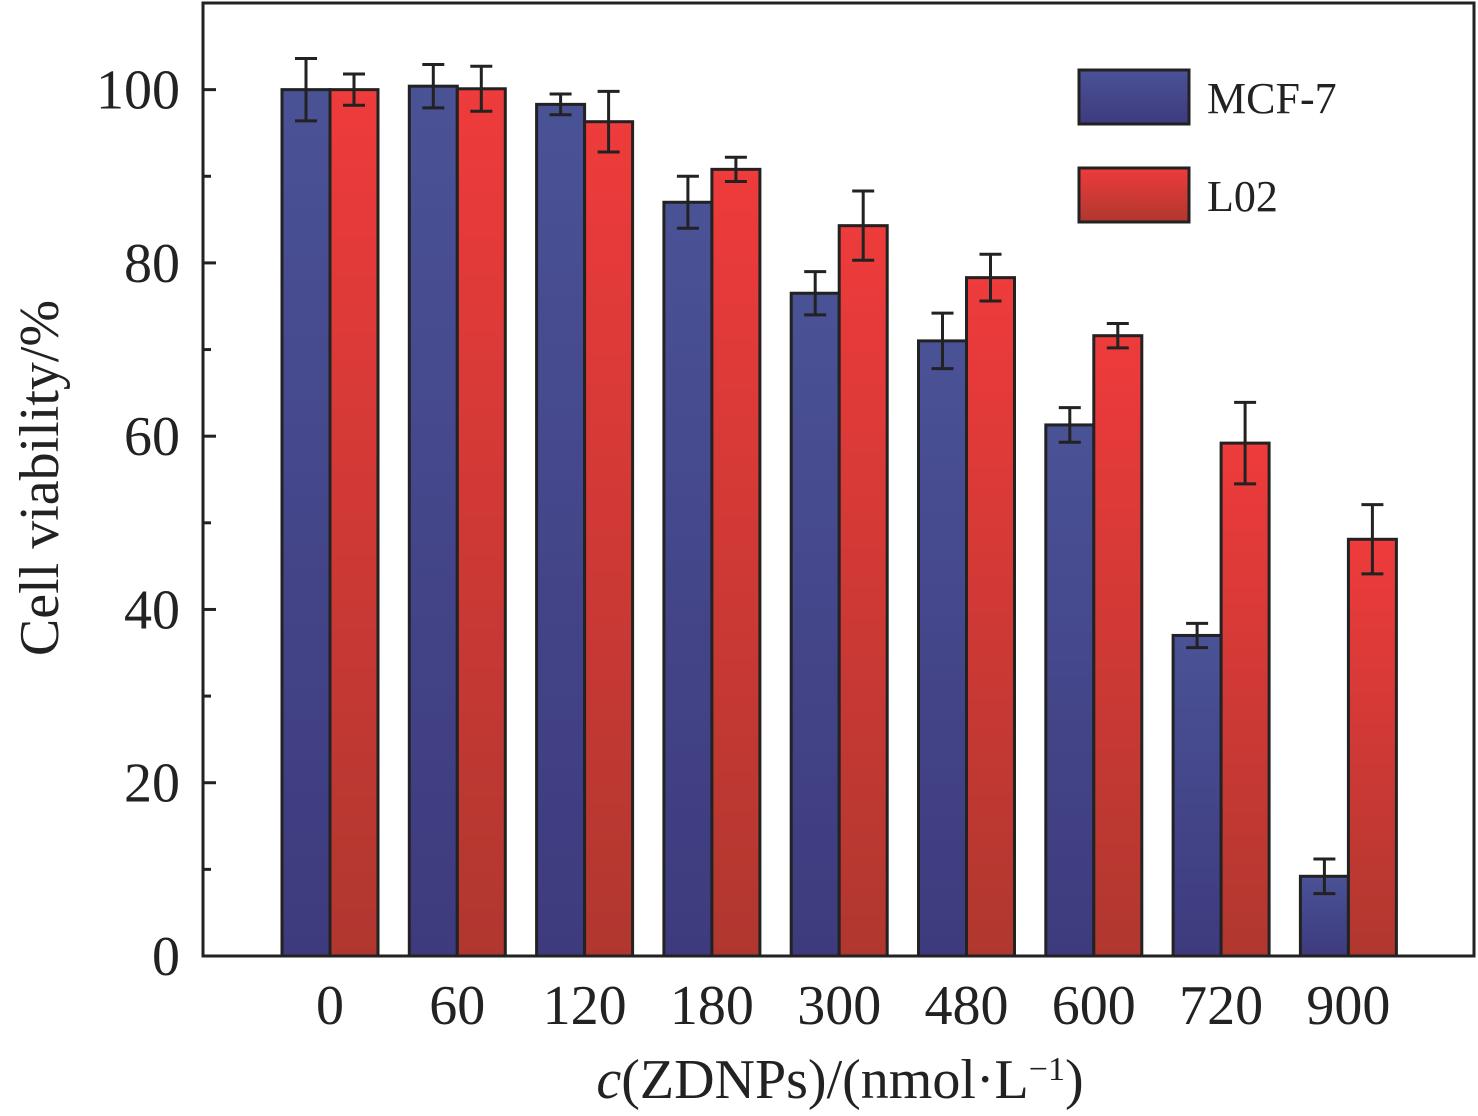 This screenshot has width=1478, height=1116. What do you see at coordinates (712, 1006) in the screenshot?
I see `x-tick-label-180: 180` at bounding box center [712, 1006].